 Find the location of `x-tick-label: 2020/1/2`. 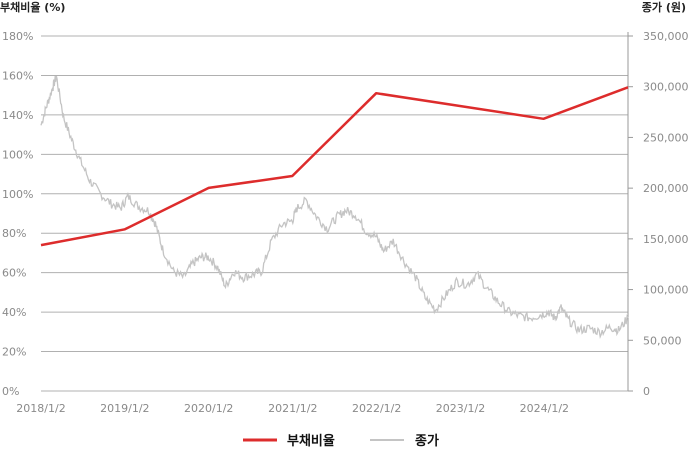

x-tick-label: 2020/1/2 is located at coordinates (208, 408).